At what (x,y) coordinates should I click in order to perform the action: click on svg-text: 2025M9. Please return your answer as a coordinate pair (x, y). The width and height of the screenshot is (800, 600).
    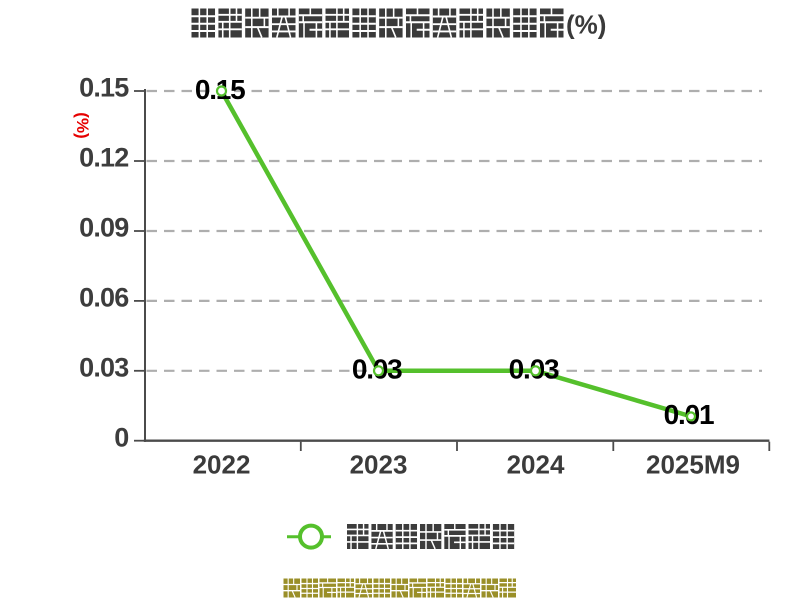
    Looking at the image, I should click on (693, 465).